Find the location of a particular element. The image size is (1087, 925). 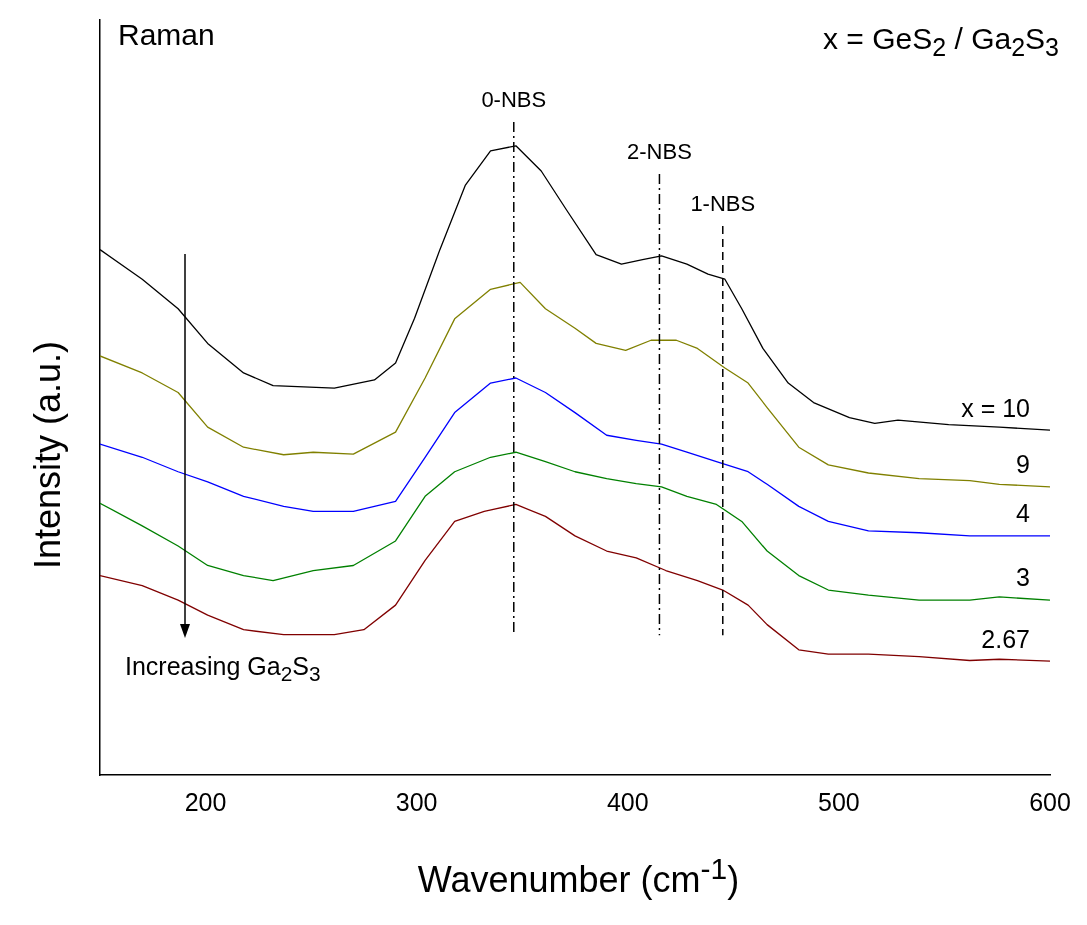

text: Raman is located at coordinates (166, 35).